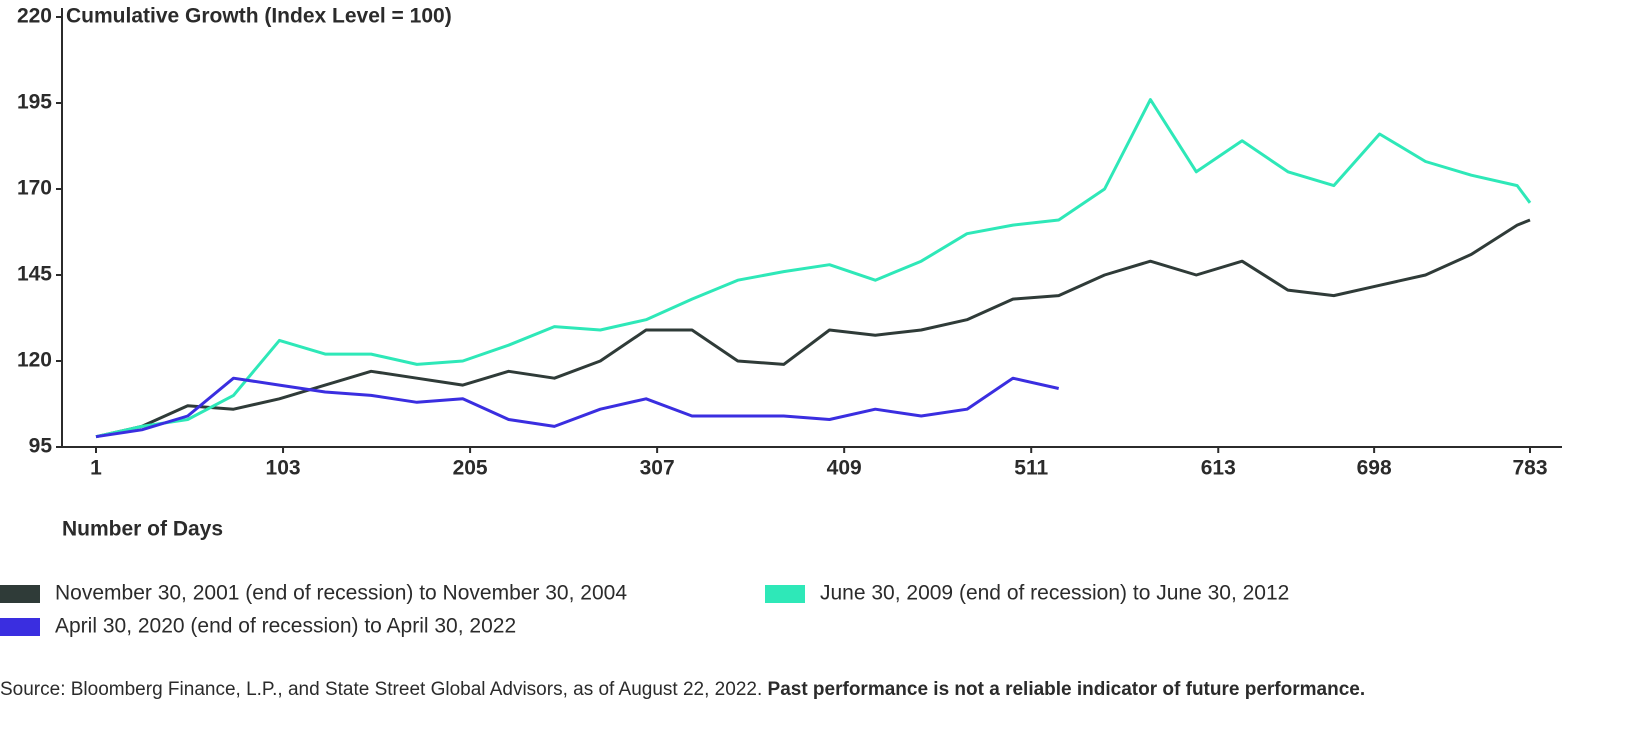 The width and height of the screenshot is (1626, 730). Describe the element at coordinates (577, 407) in the screenshot. I see `series-line` at that location.